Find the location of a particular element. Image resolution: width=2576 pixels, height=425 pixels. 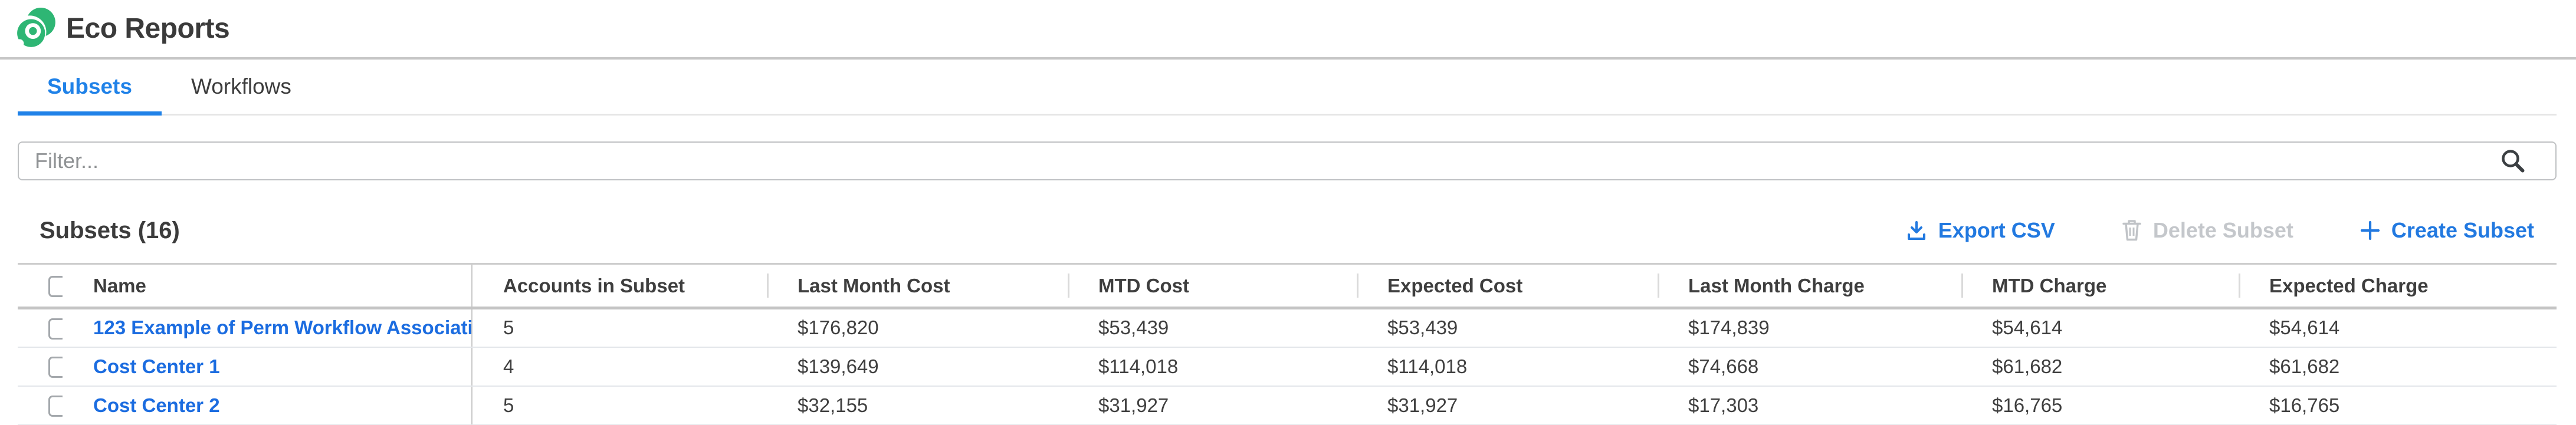

trash-icon is located at coordinates (2131, 230).